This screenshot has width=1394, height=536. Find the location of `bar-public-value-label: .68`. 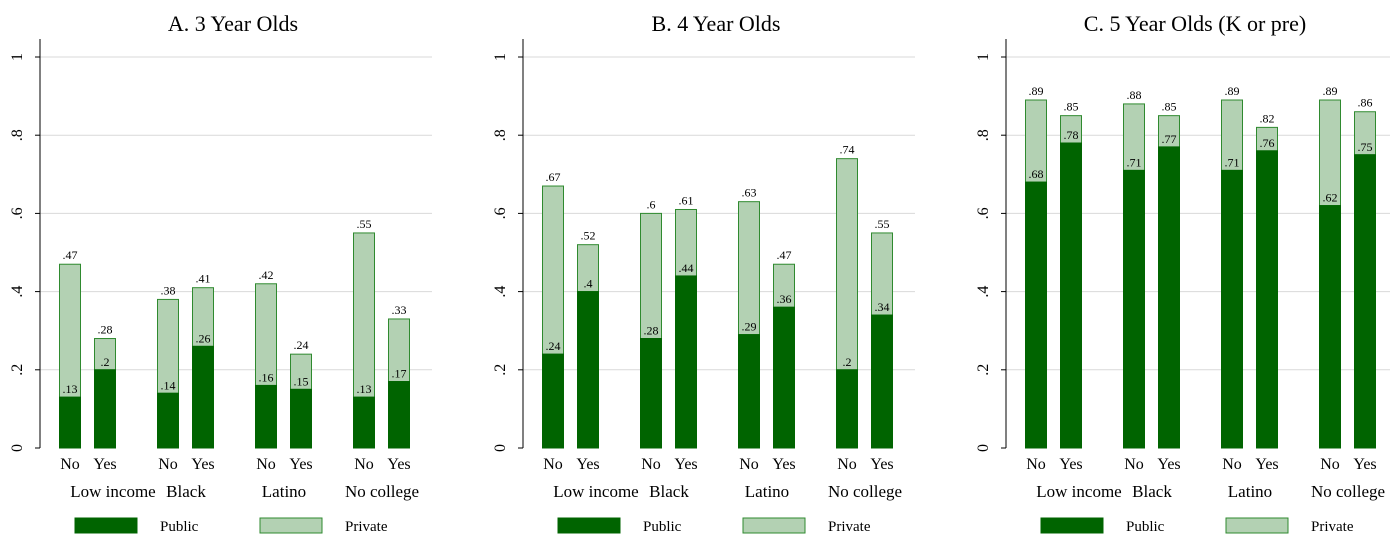

bar-public-value-label: .68 is located at coordinates (1036, 174).